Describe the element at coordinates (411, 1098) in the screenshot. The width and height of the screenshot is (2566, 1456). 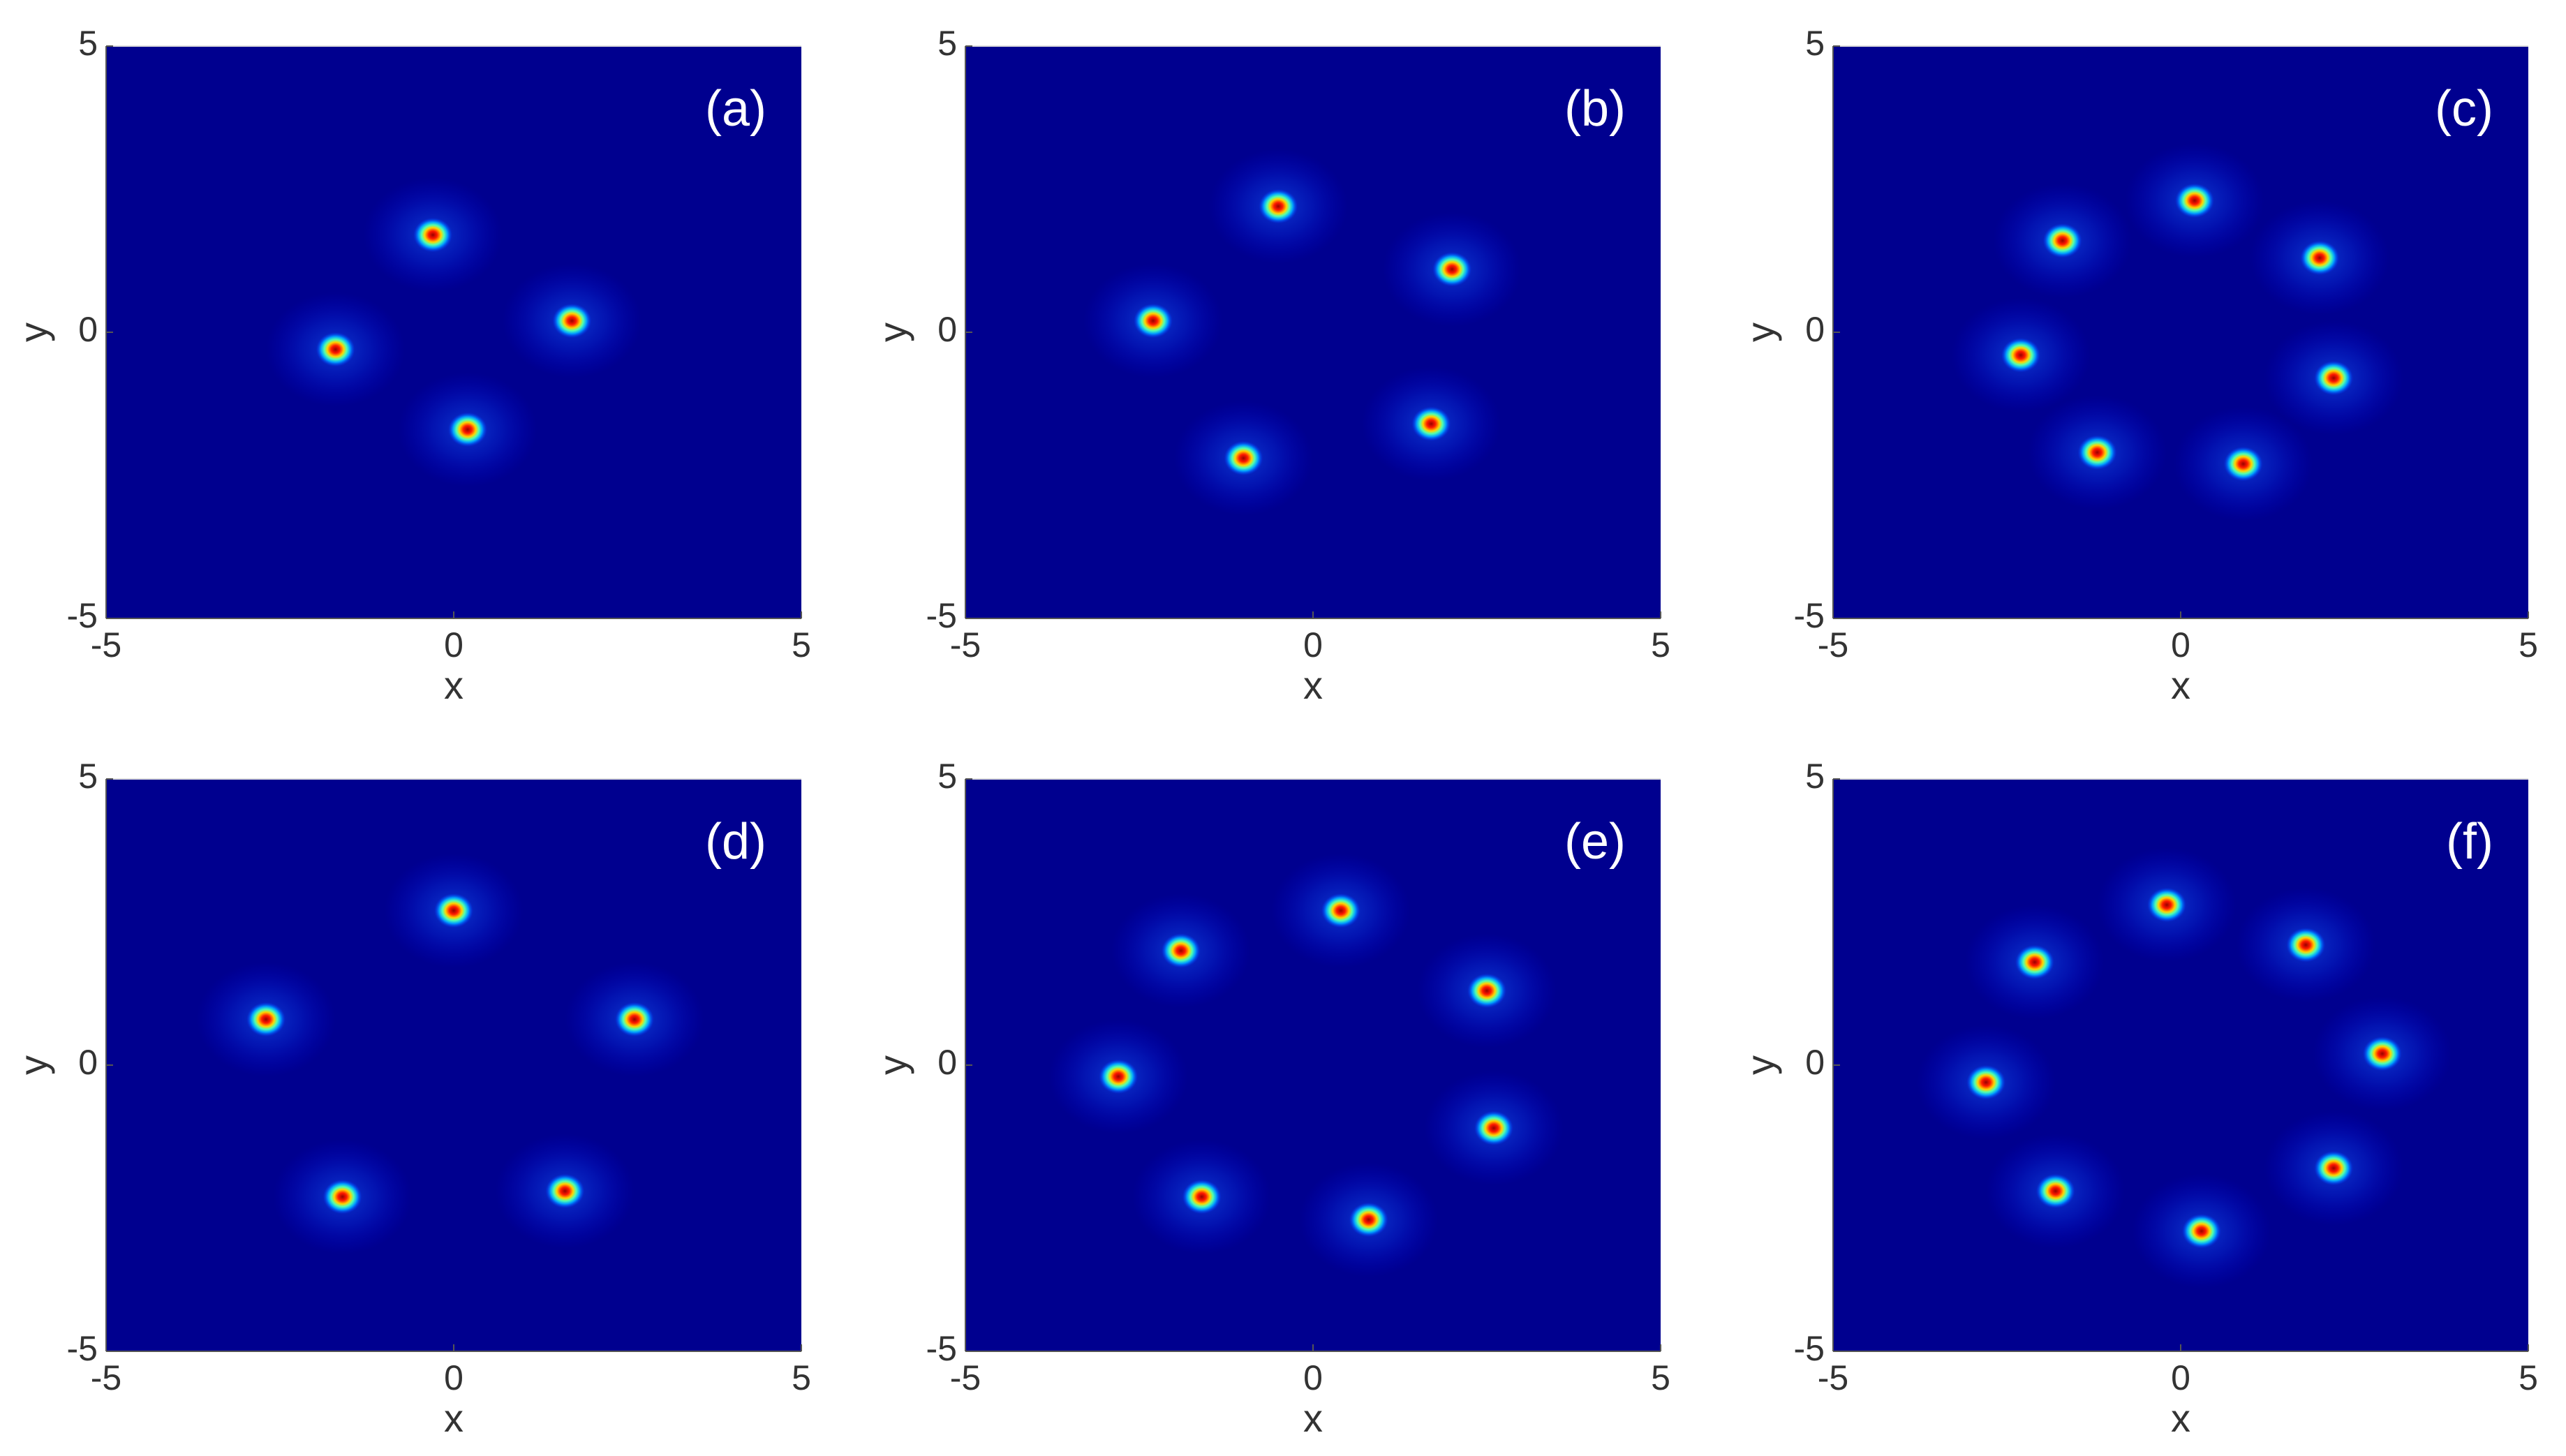
I see `panel: -5 0 5 -5 0 5 x y (d)` at that location.